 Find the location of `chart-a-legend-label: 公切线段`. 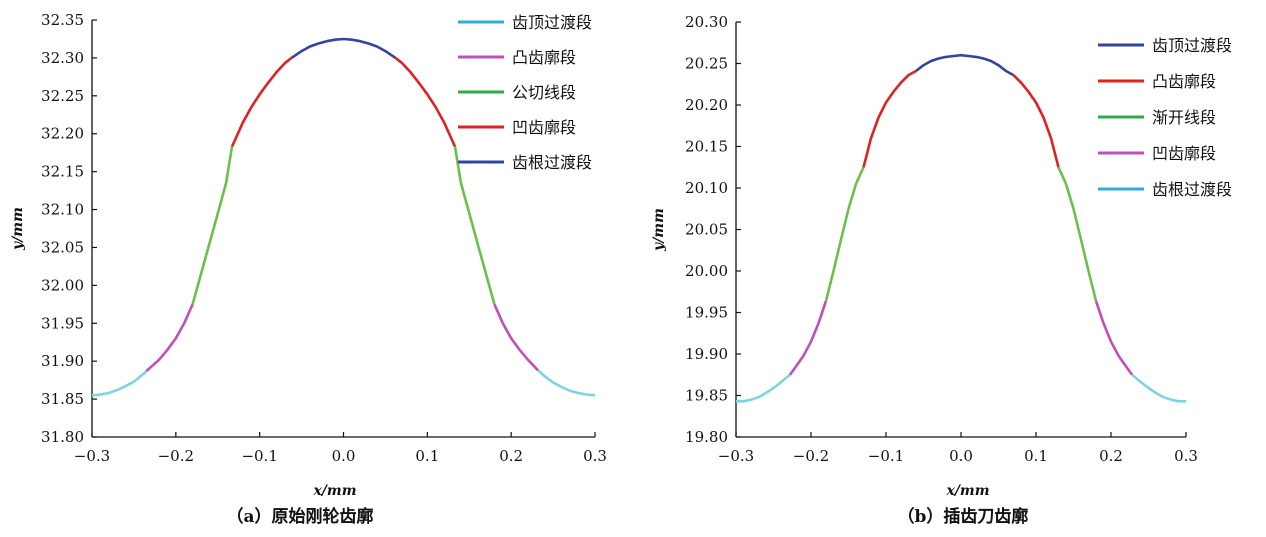

chart-a-legend-label: 公切线段 is located at coordinates (544, 92).